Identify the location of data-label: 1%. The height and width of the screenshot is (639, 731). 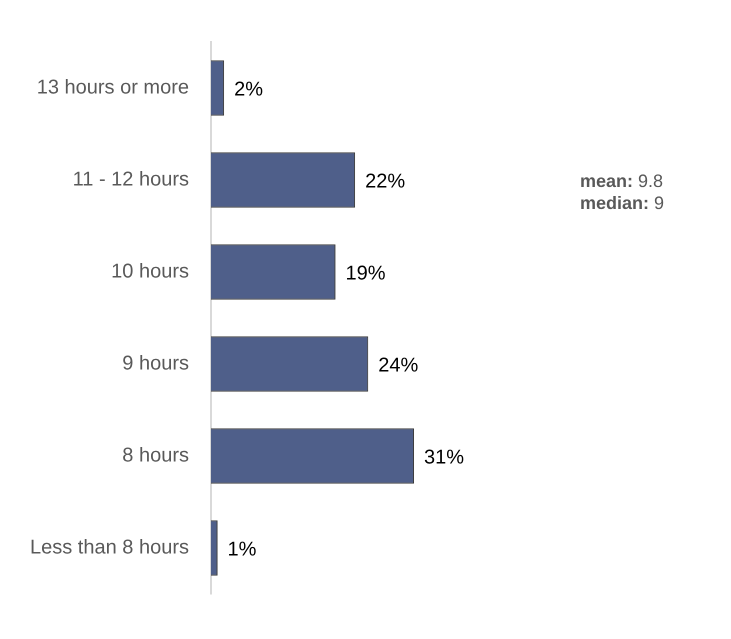
(242, 549).